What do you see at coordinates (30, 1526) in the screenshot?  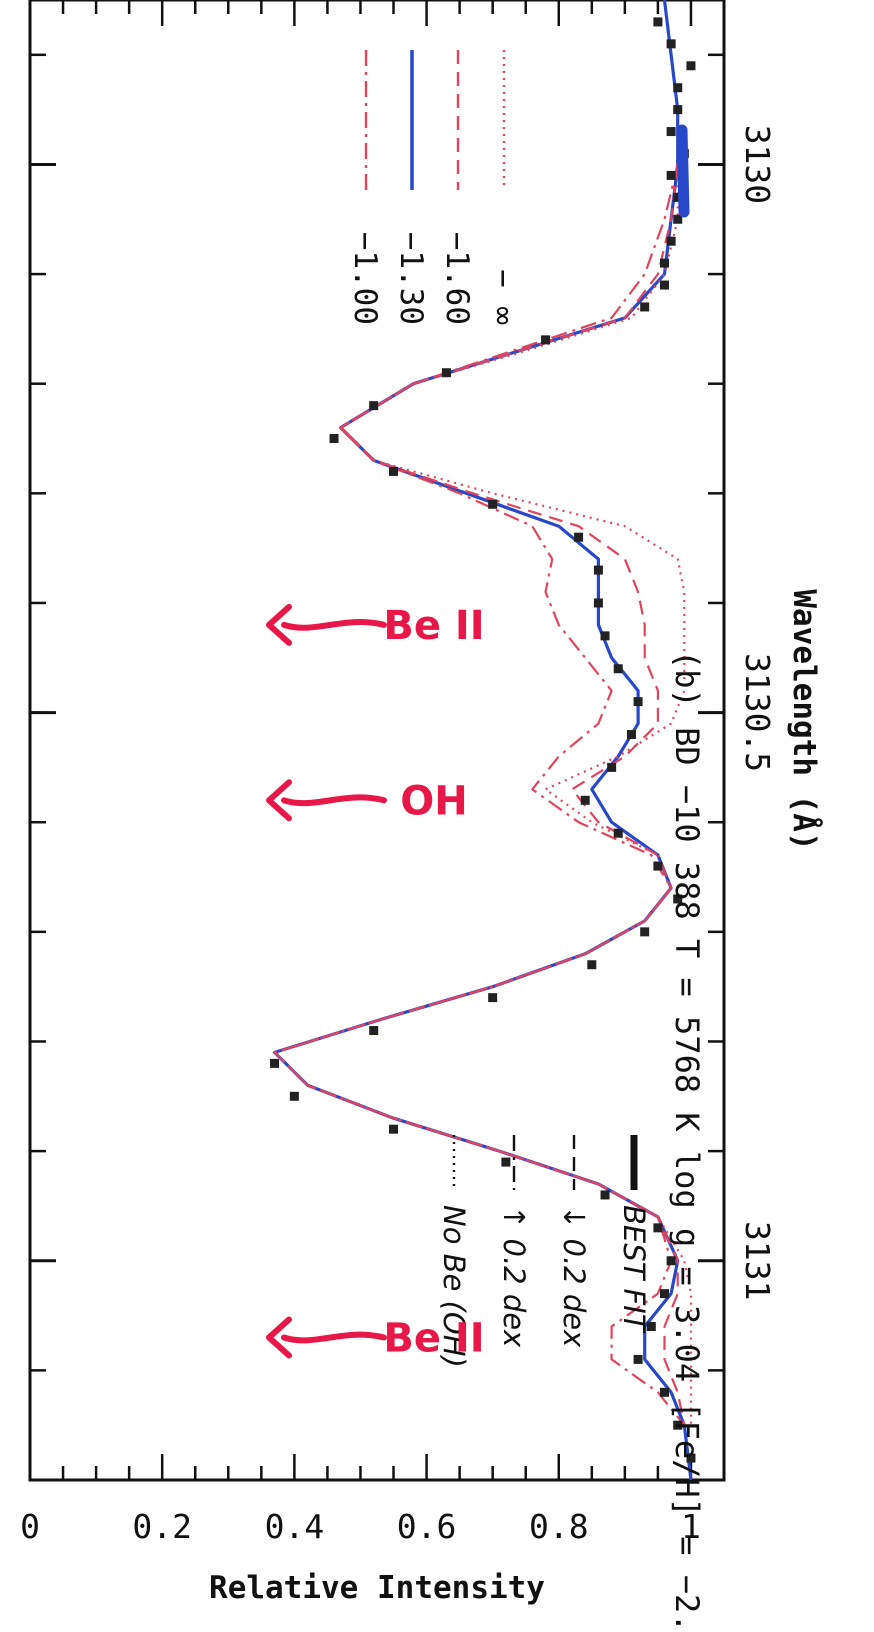 I see `y-tick-label: 0` at bounding box center [30, 1526].